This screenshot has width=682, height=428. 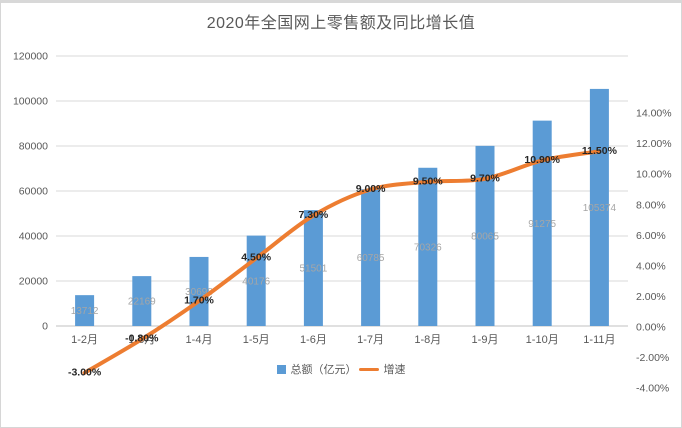 I want to click on growth-point-label: 9.70%, so click(x=485, y=178).